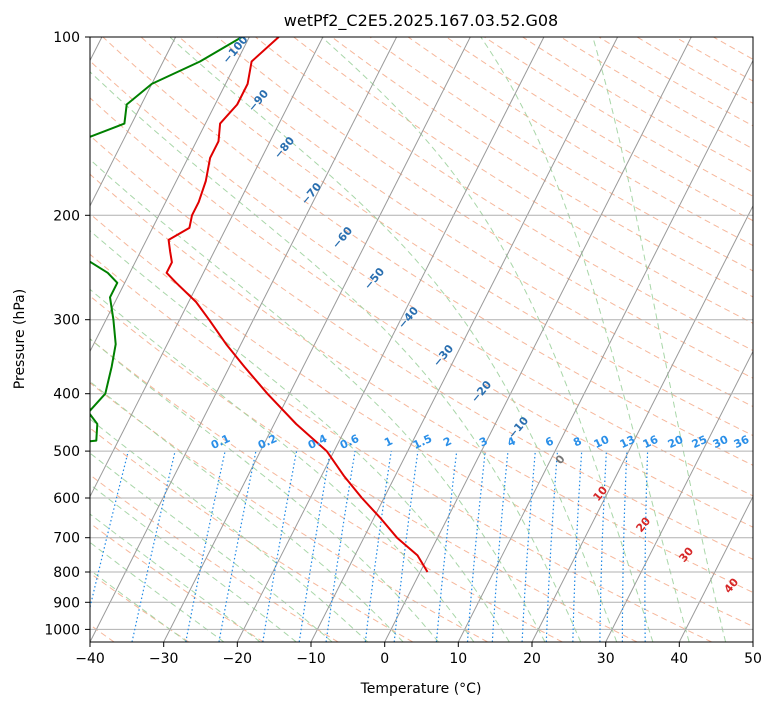  Describe the element at coordinates (66, 603) in the screenshot. I see `y-tick-label: 900` at that location.